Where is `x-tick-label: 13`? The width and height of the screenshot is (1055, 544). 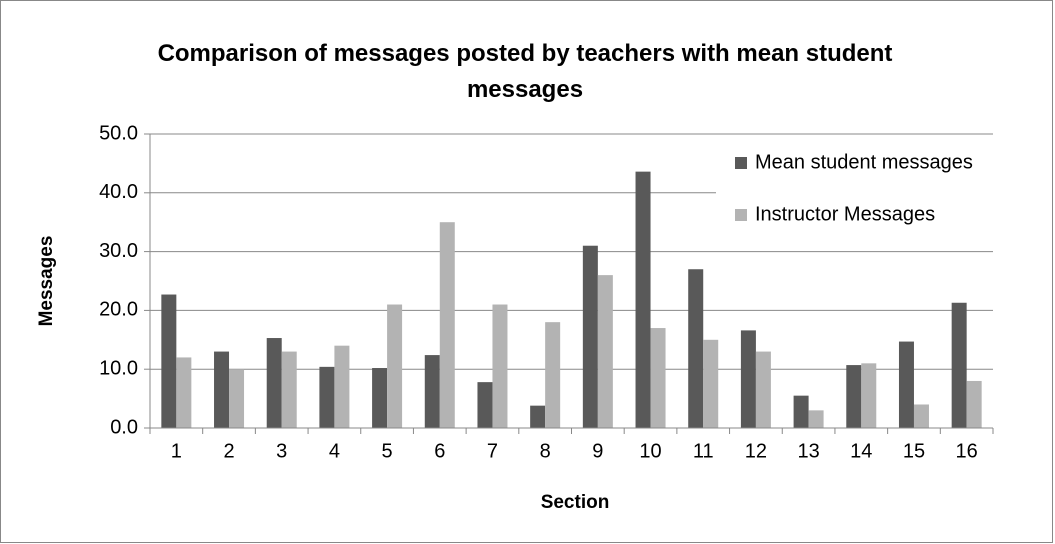 x-tick-label: 13 is located at coordinates (808, 451).